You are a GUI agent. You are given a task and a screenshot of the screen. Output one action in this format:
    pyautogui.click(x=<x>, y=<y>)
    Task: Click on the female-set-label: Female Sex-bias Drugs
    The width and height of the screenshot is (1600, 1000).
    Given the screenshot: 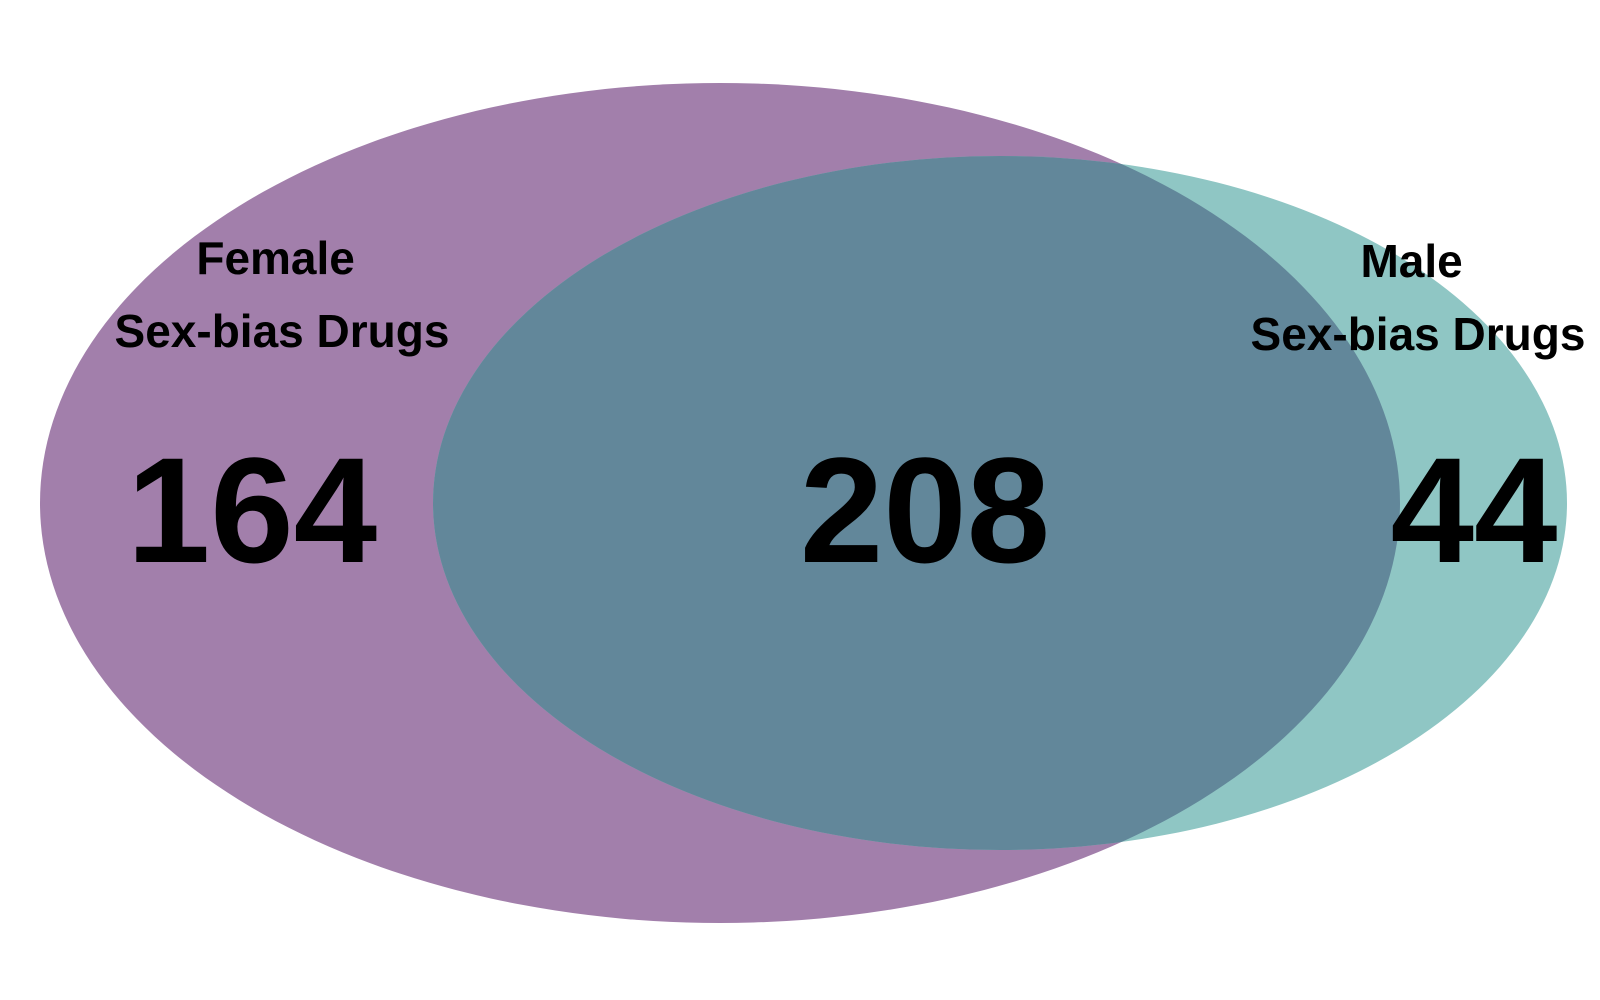 What is the action you would take?
    pyautogui.click(x=282, y=294)
    